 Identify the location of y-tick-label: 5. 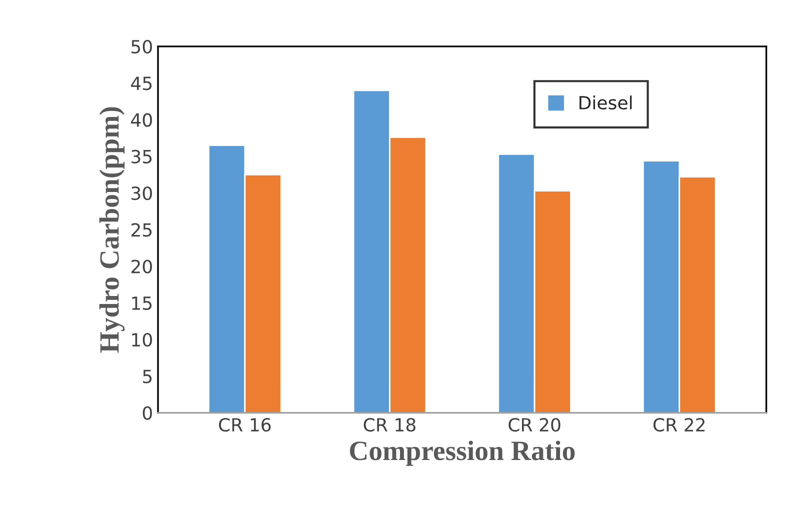
(147, 377).